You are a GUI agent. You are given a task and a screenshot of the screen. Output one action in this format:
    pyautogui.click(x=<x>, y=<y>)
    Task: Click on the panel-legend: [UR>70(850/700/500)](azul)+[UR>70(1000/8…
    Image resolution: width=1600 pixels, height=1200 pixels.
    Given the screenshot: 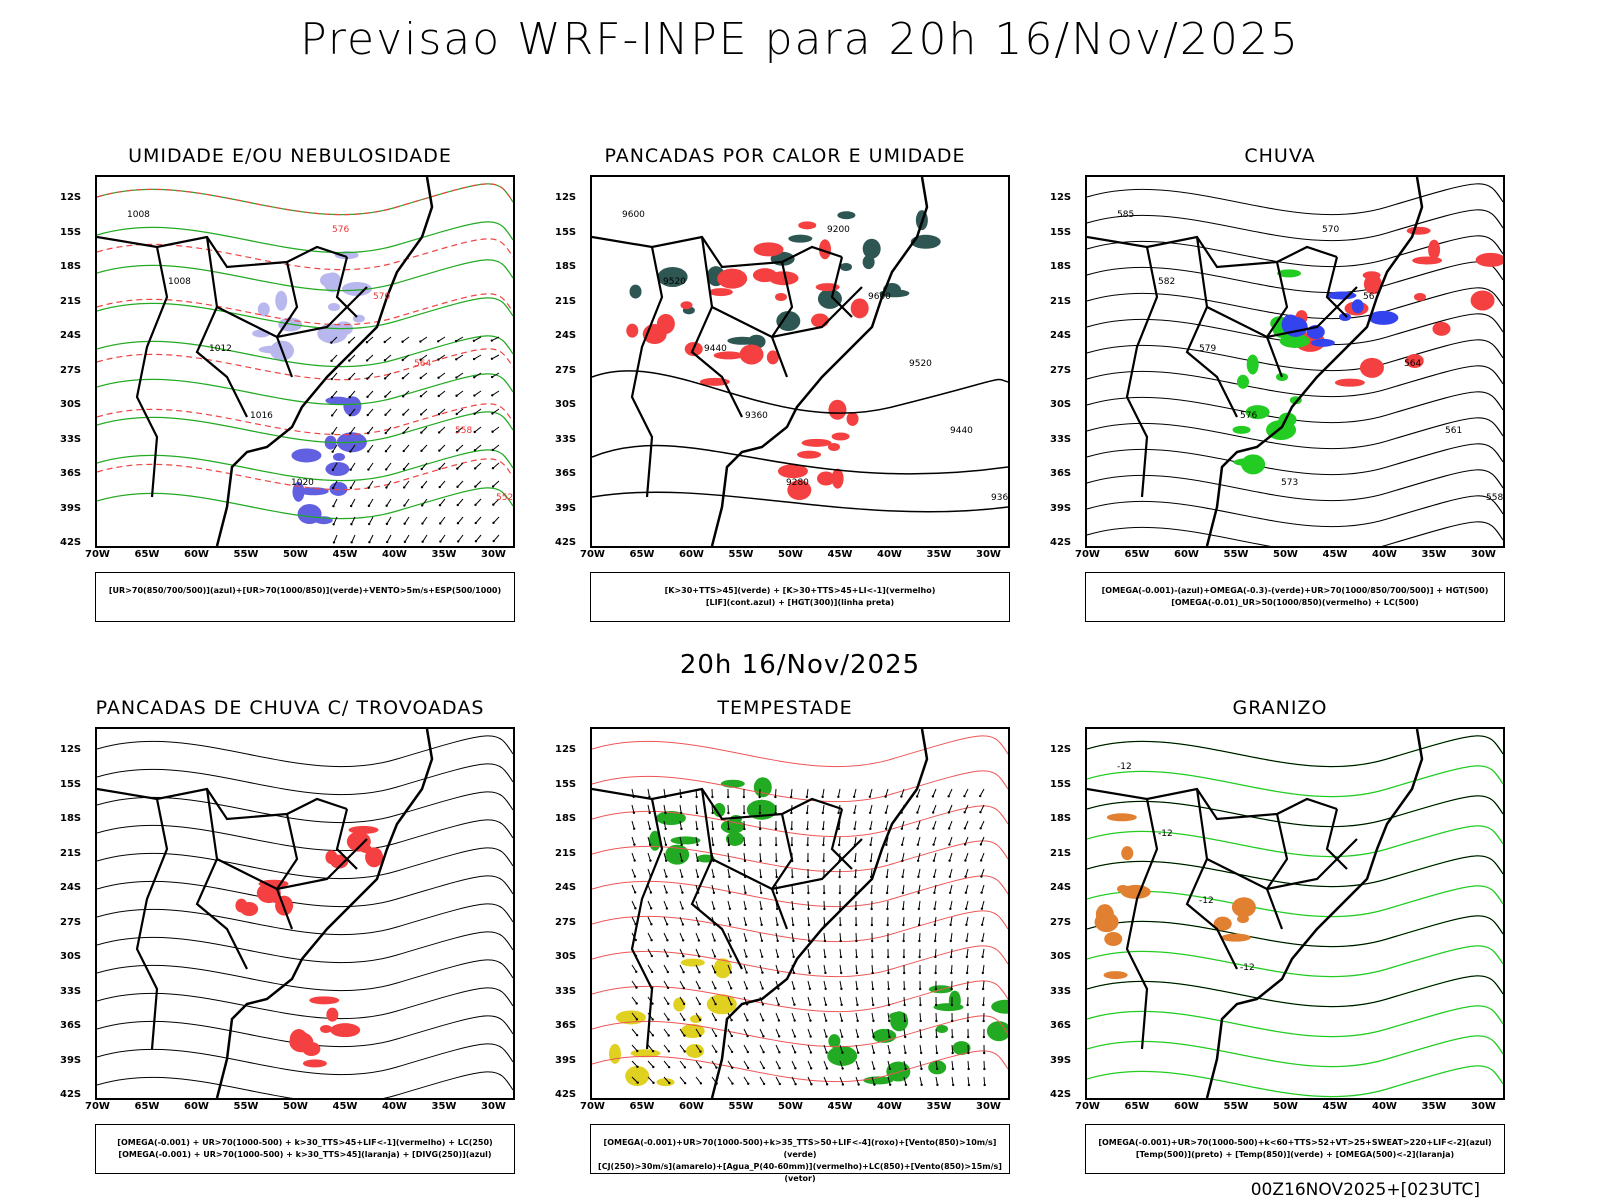 What is the action you would take?
    pyautogui.click(x=305, y=597)
    